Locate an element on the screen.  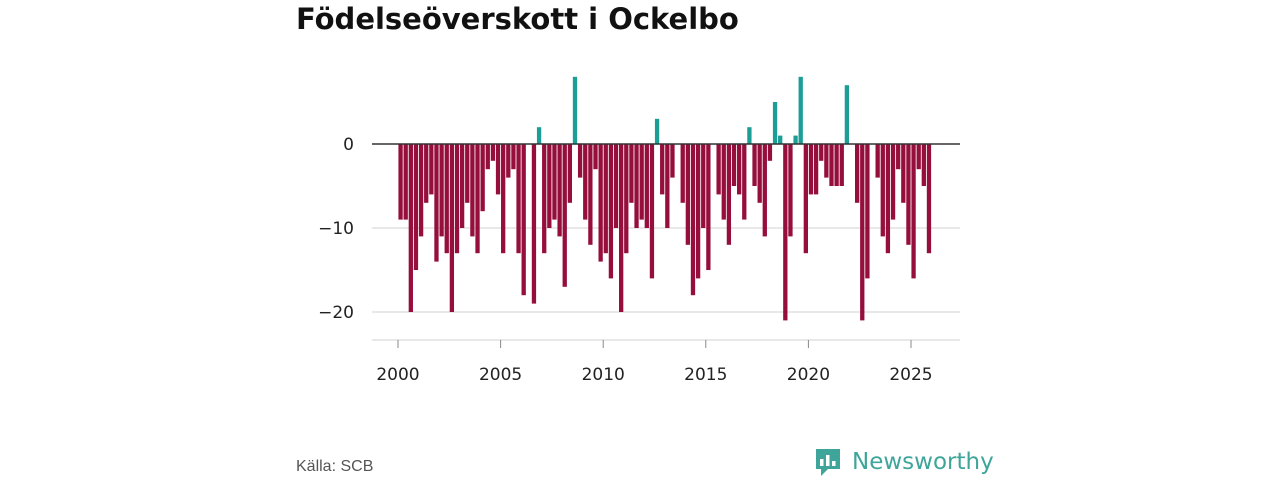
grid-lines is located at coordinates (666, 270).